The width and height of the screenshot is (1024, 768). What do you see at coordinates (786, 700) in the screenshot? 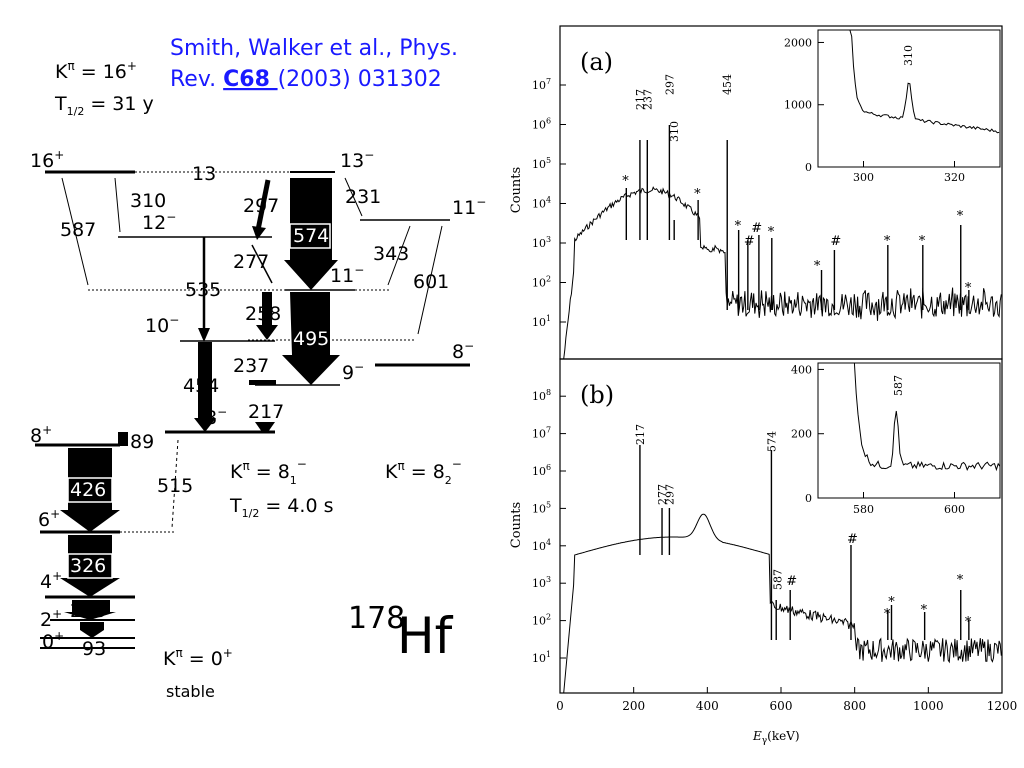
I see `x-axis-ticks: 0 200 400 600 800 1000 1200` at bounding box center [786, 700].